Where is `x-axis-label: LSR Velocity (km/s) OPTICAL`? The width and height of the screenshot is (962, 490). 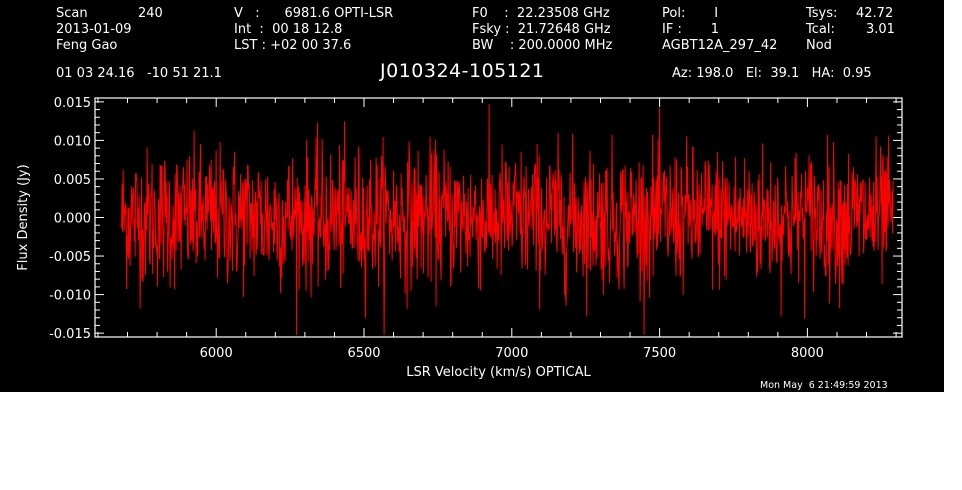
x-axis-label: LSR Velocity (km/s) OPTICAL is located at coordinates (498, 372).